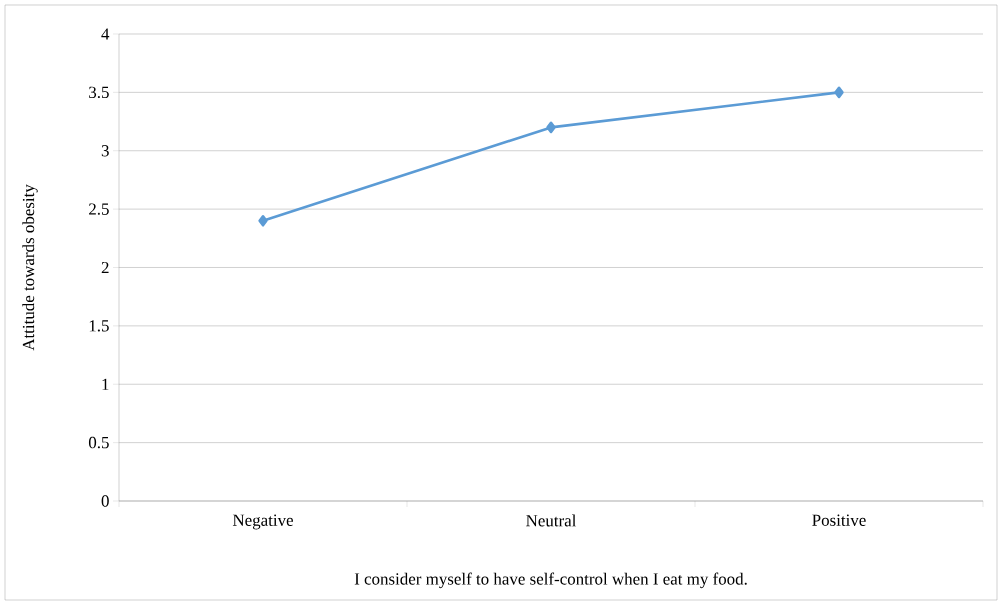 The height and width of the screenshot is (605, 1002). What do you see at coordinates (105, 384) in the screenshot?
I see `y-tick-label: 1` at bounding box center [105, 384].